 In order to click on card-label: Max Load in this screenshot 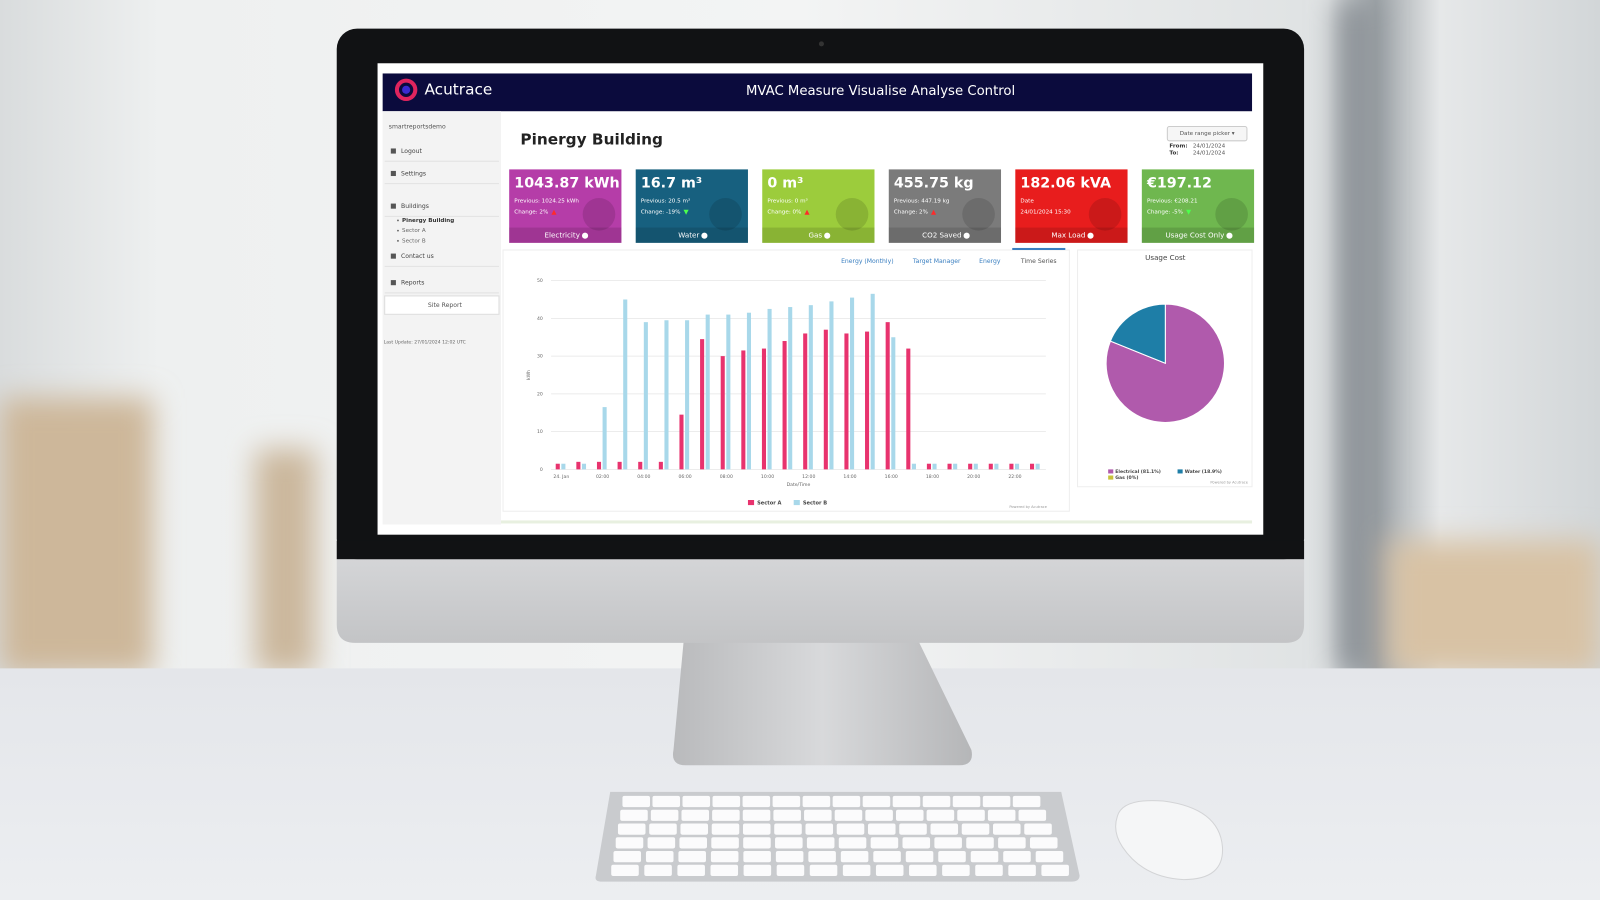, I will do `click(1068, 235)`.